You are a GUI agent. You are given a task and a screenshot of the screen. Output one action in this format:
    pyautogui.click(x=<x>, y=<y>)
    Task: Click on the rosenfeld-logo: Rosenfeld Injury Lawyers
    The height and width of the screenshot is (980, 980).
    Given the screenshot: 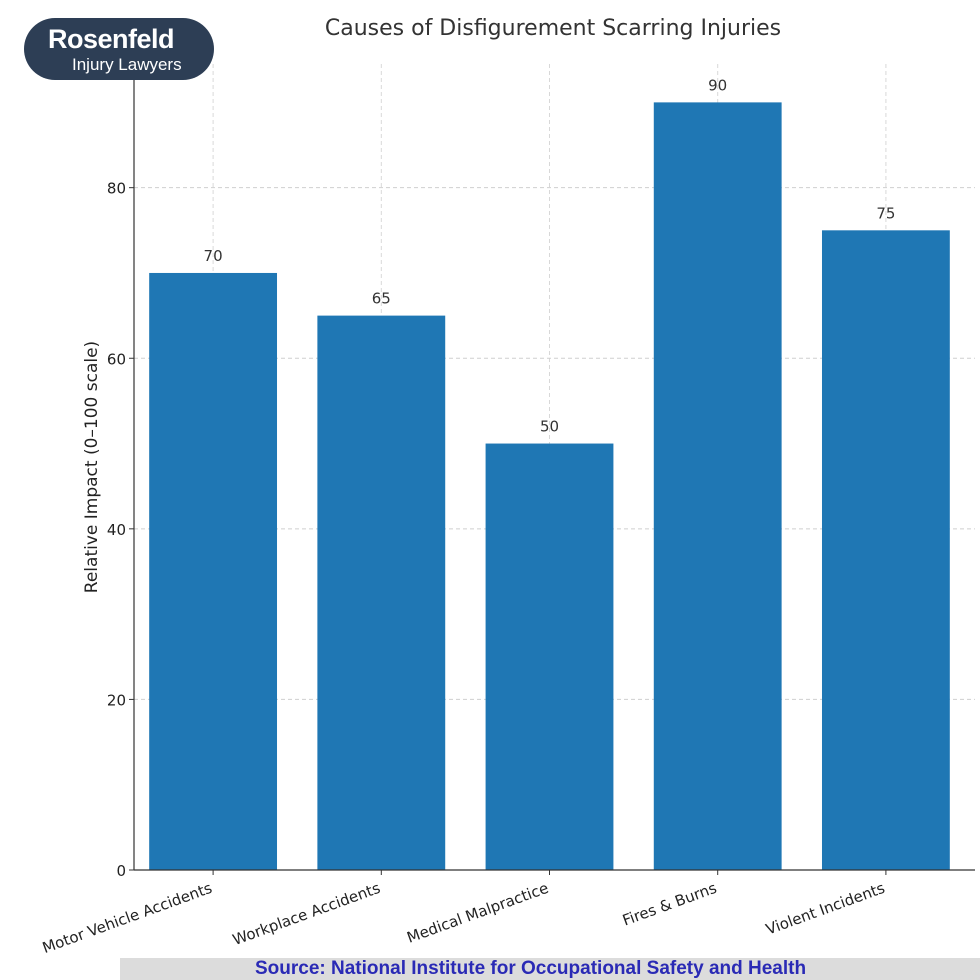 What is the action you would take?
    pyautogui.click(x=119, y=49)
    